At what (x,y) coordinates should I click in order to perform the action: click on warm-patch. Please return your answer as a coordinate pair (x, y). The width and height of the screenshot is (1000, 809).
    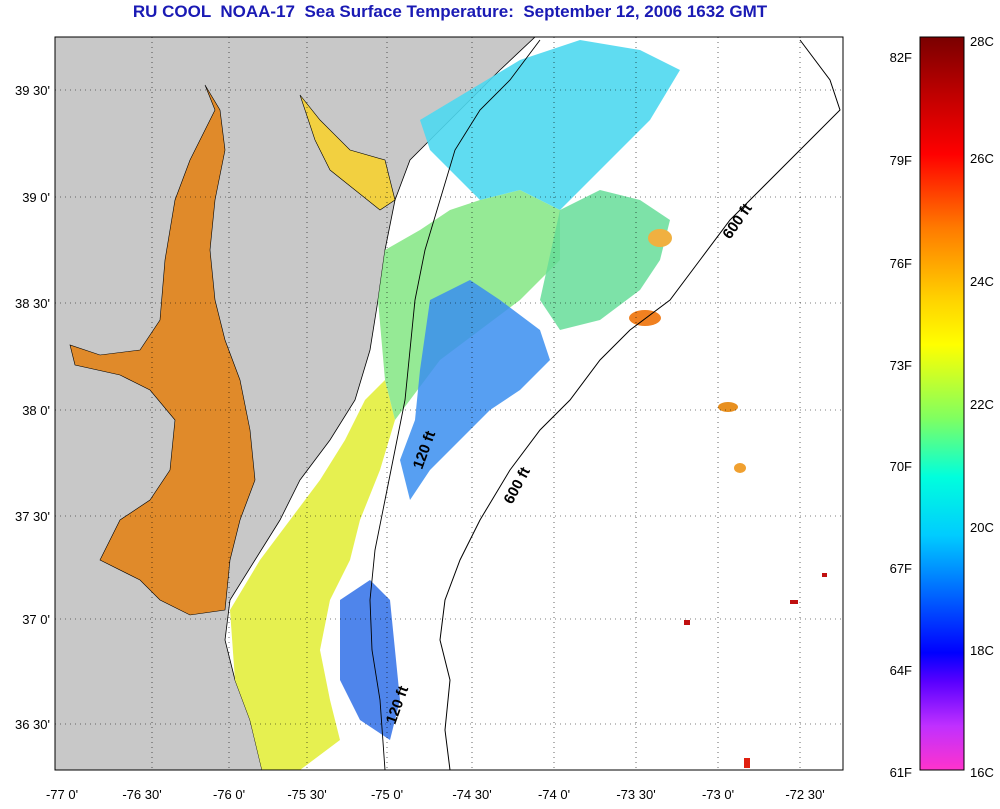
    Looking at the image, I should click on (660, 238).